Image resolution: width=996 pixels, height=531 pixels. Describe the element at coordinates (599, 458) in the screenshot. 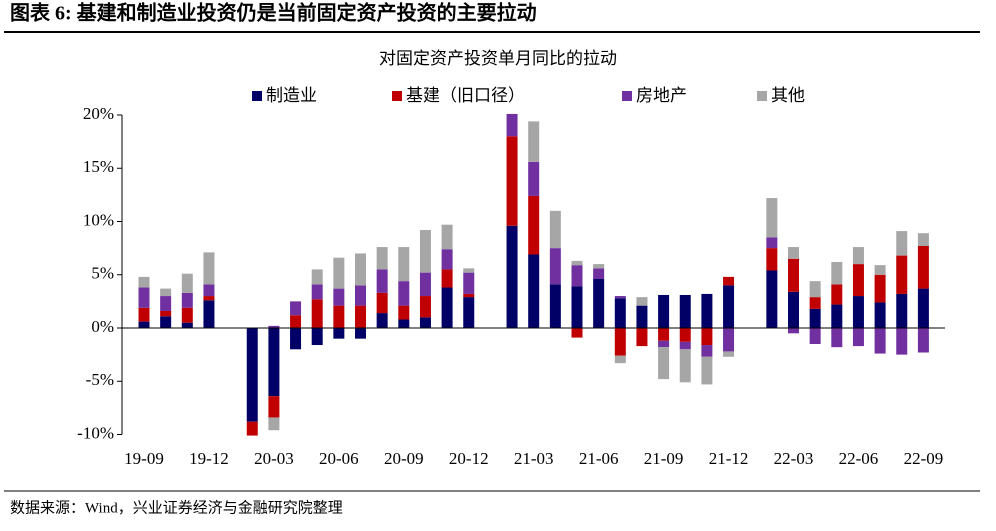

I see `x-tick-label: 21-06` at that location.